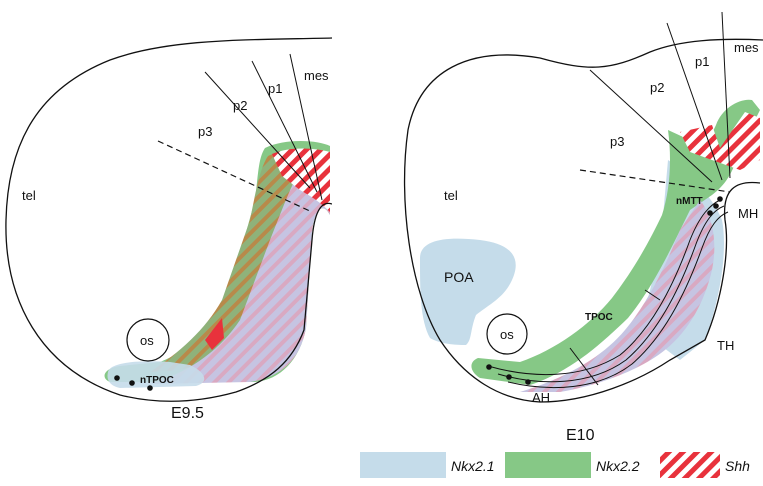 The image size is (763, 486). Describe the element at coordinates (548, 465) in the screenshot. I see `legend-swatch-nkx22` at that location.